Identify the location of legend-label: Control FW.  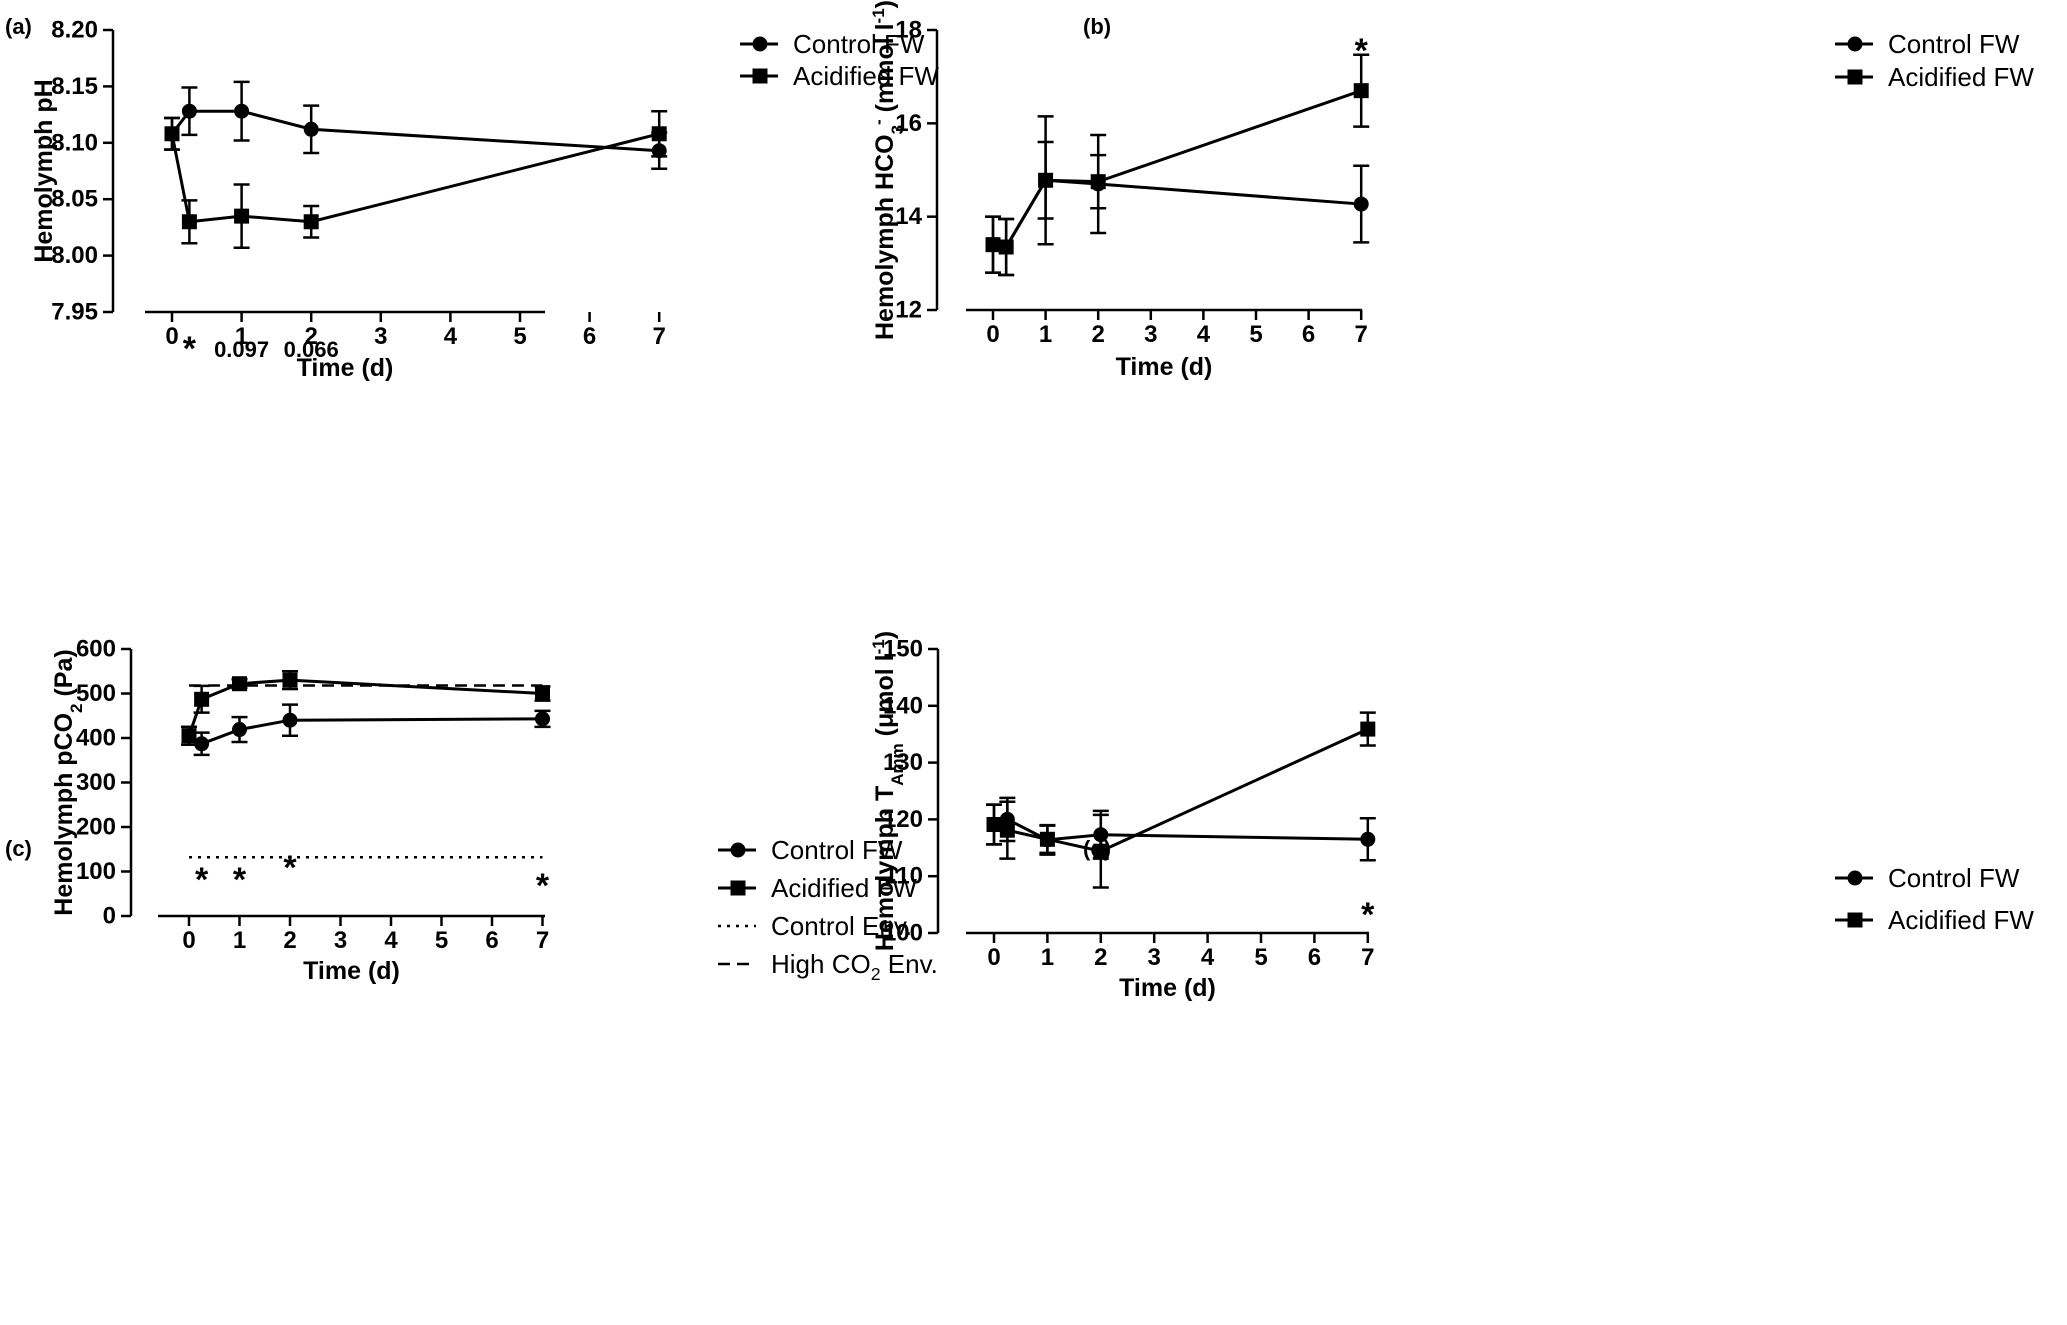
(859, 44).